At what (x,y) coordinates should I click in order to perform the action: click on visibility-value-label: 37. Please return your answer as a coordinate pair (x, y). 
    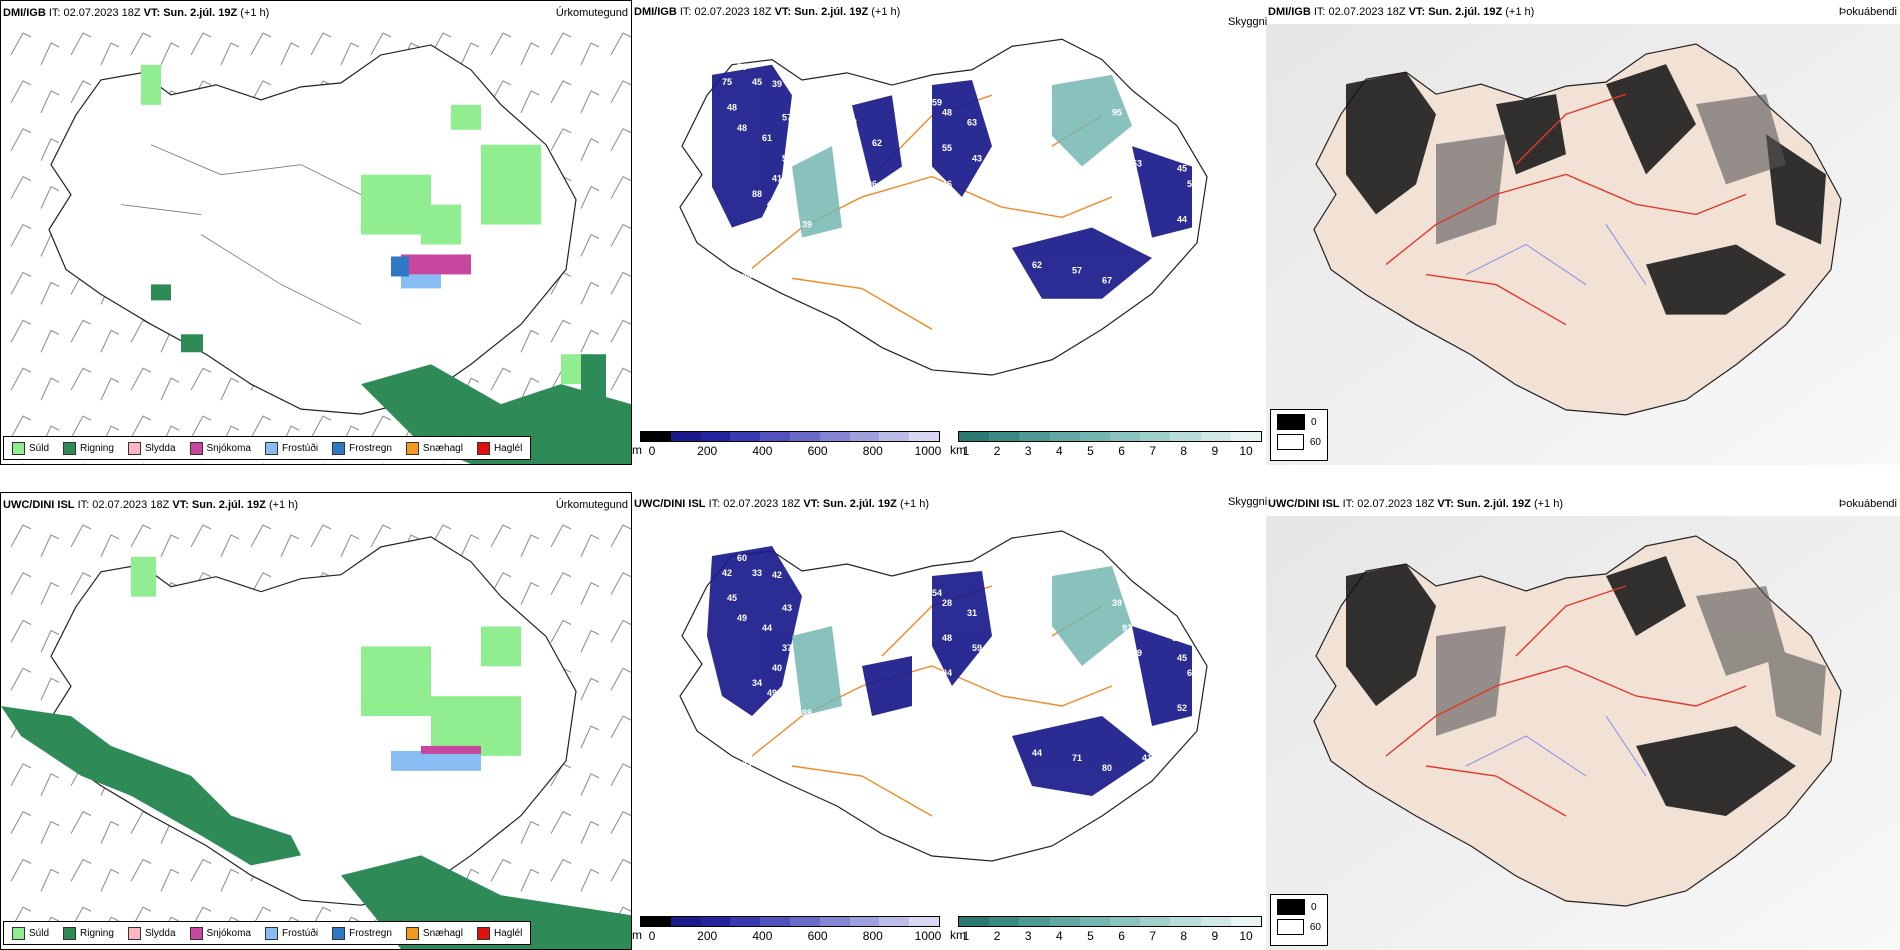
    Looking at the image, I should click on (787, 648).